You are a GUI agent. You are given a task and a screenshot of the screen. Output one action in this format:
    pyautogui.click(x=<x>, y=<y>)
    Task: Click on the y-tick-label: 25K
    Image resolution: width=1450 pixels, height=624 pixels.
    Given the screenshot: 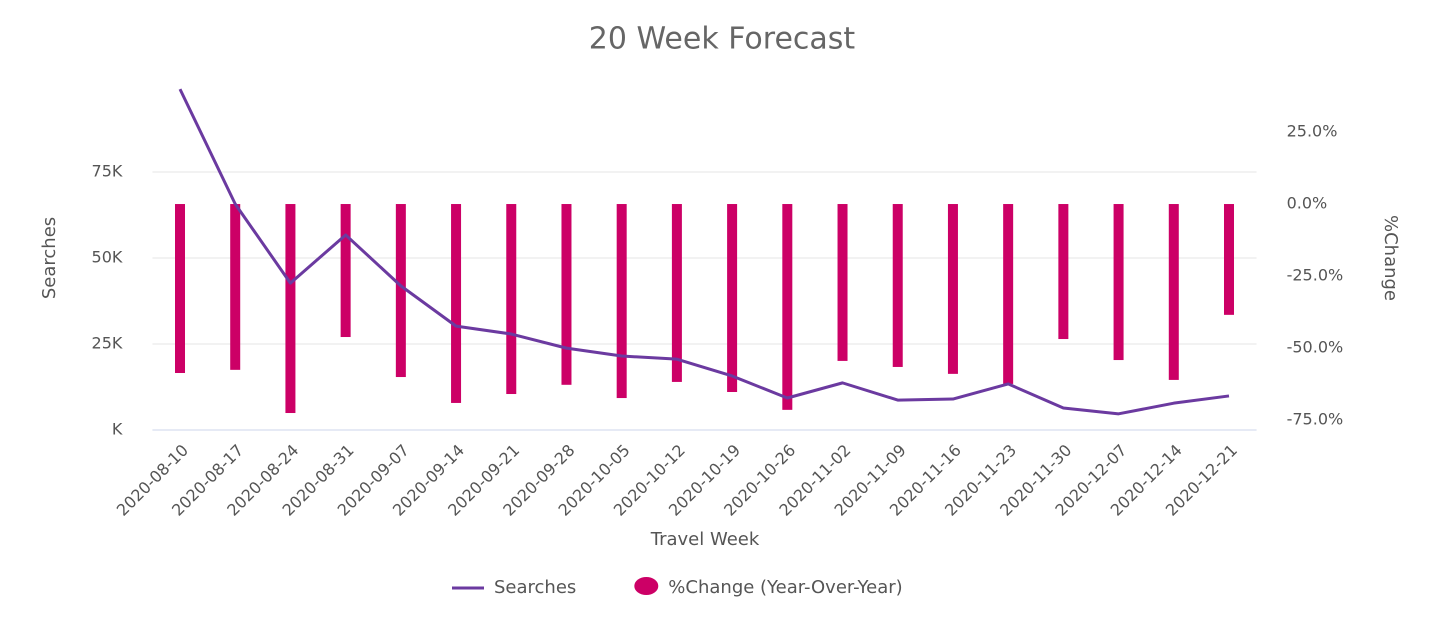 What is the action you would take?
    pyautogui.click(x=107, y=343)
    